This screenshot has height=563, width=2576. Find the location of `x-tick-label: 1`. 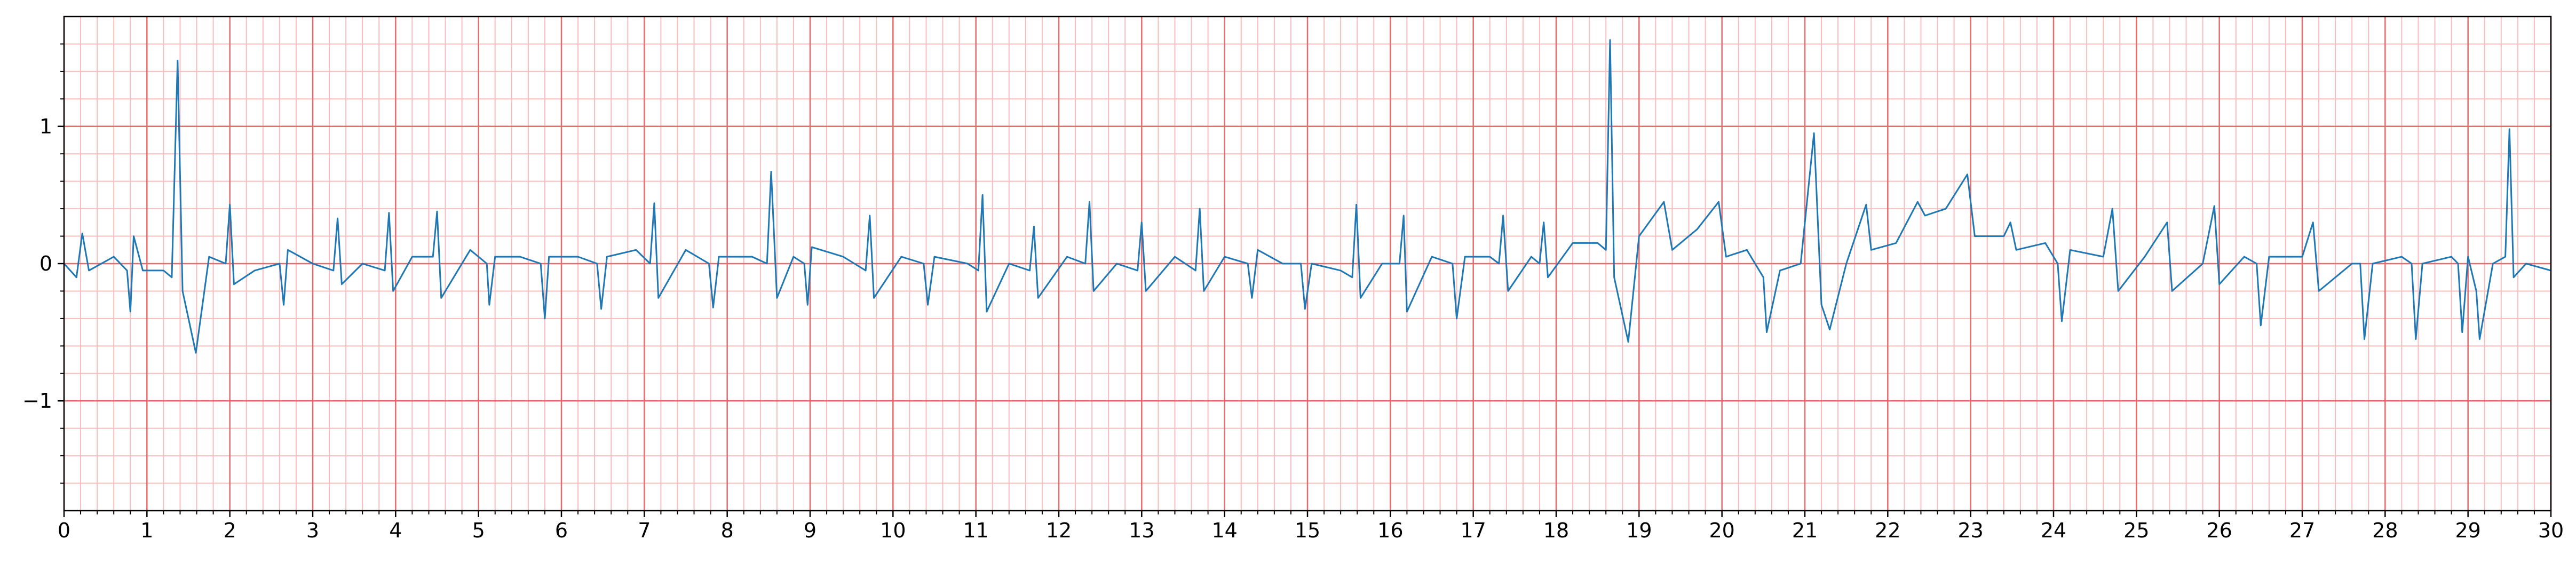

x-tick-label: 1 is located at coordinates (146, 530).